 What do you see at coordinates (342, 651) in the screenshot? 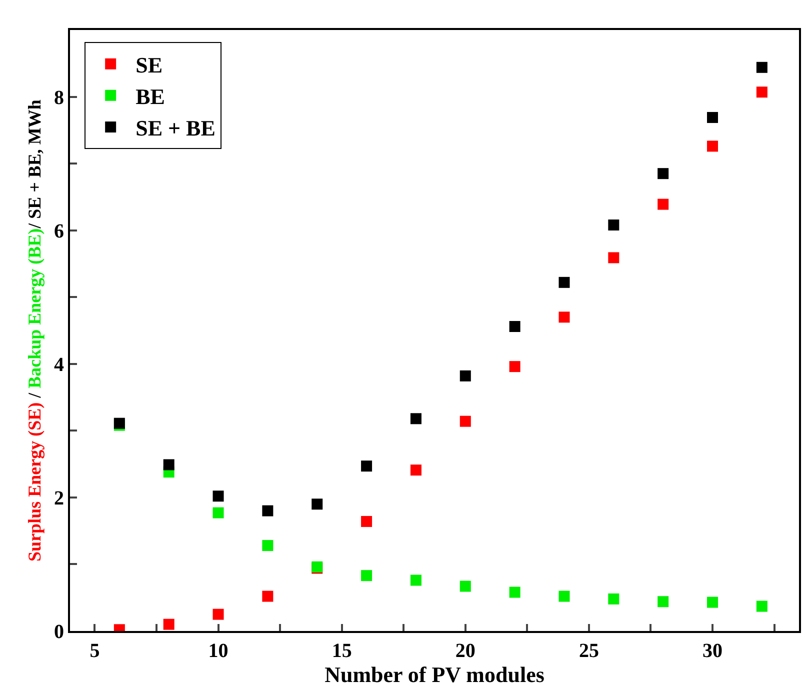
I see `x-tick-label: 15` at bounding box center [342, 651].